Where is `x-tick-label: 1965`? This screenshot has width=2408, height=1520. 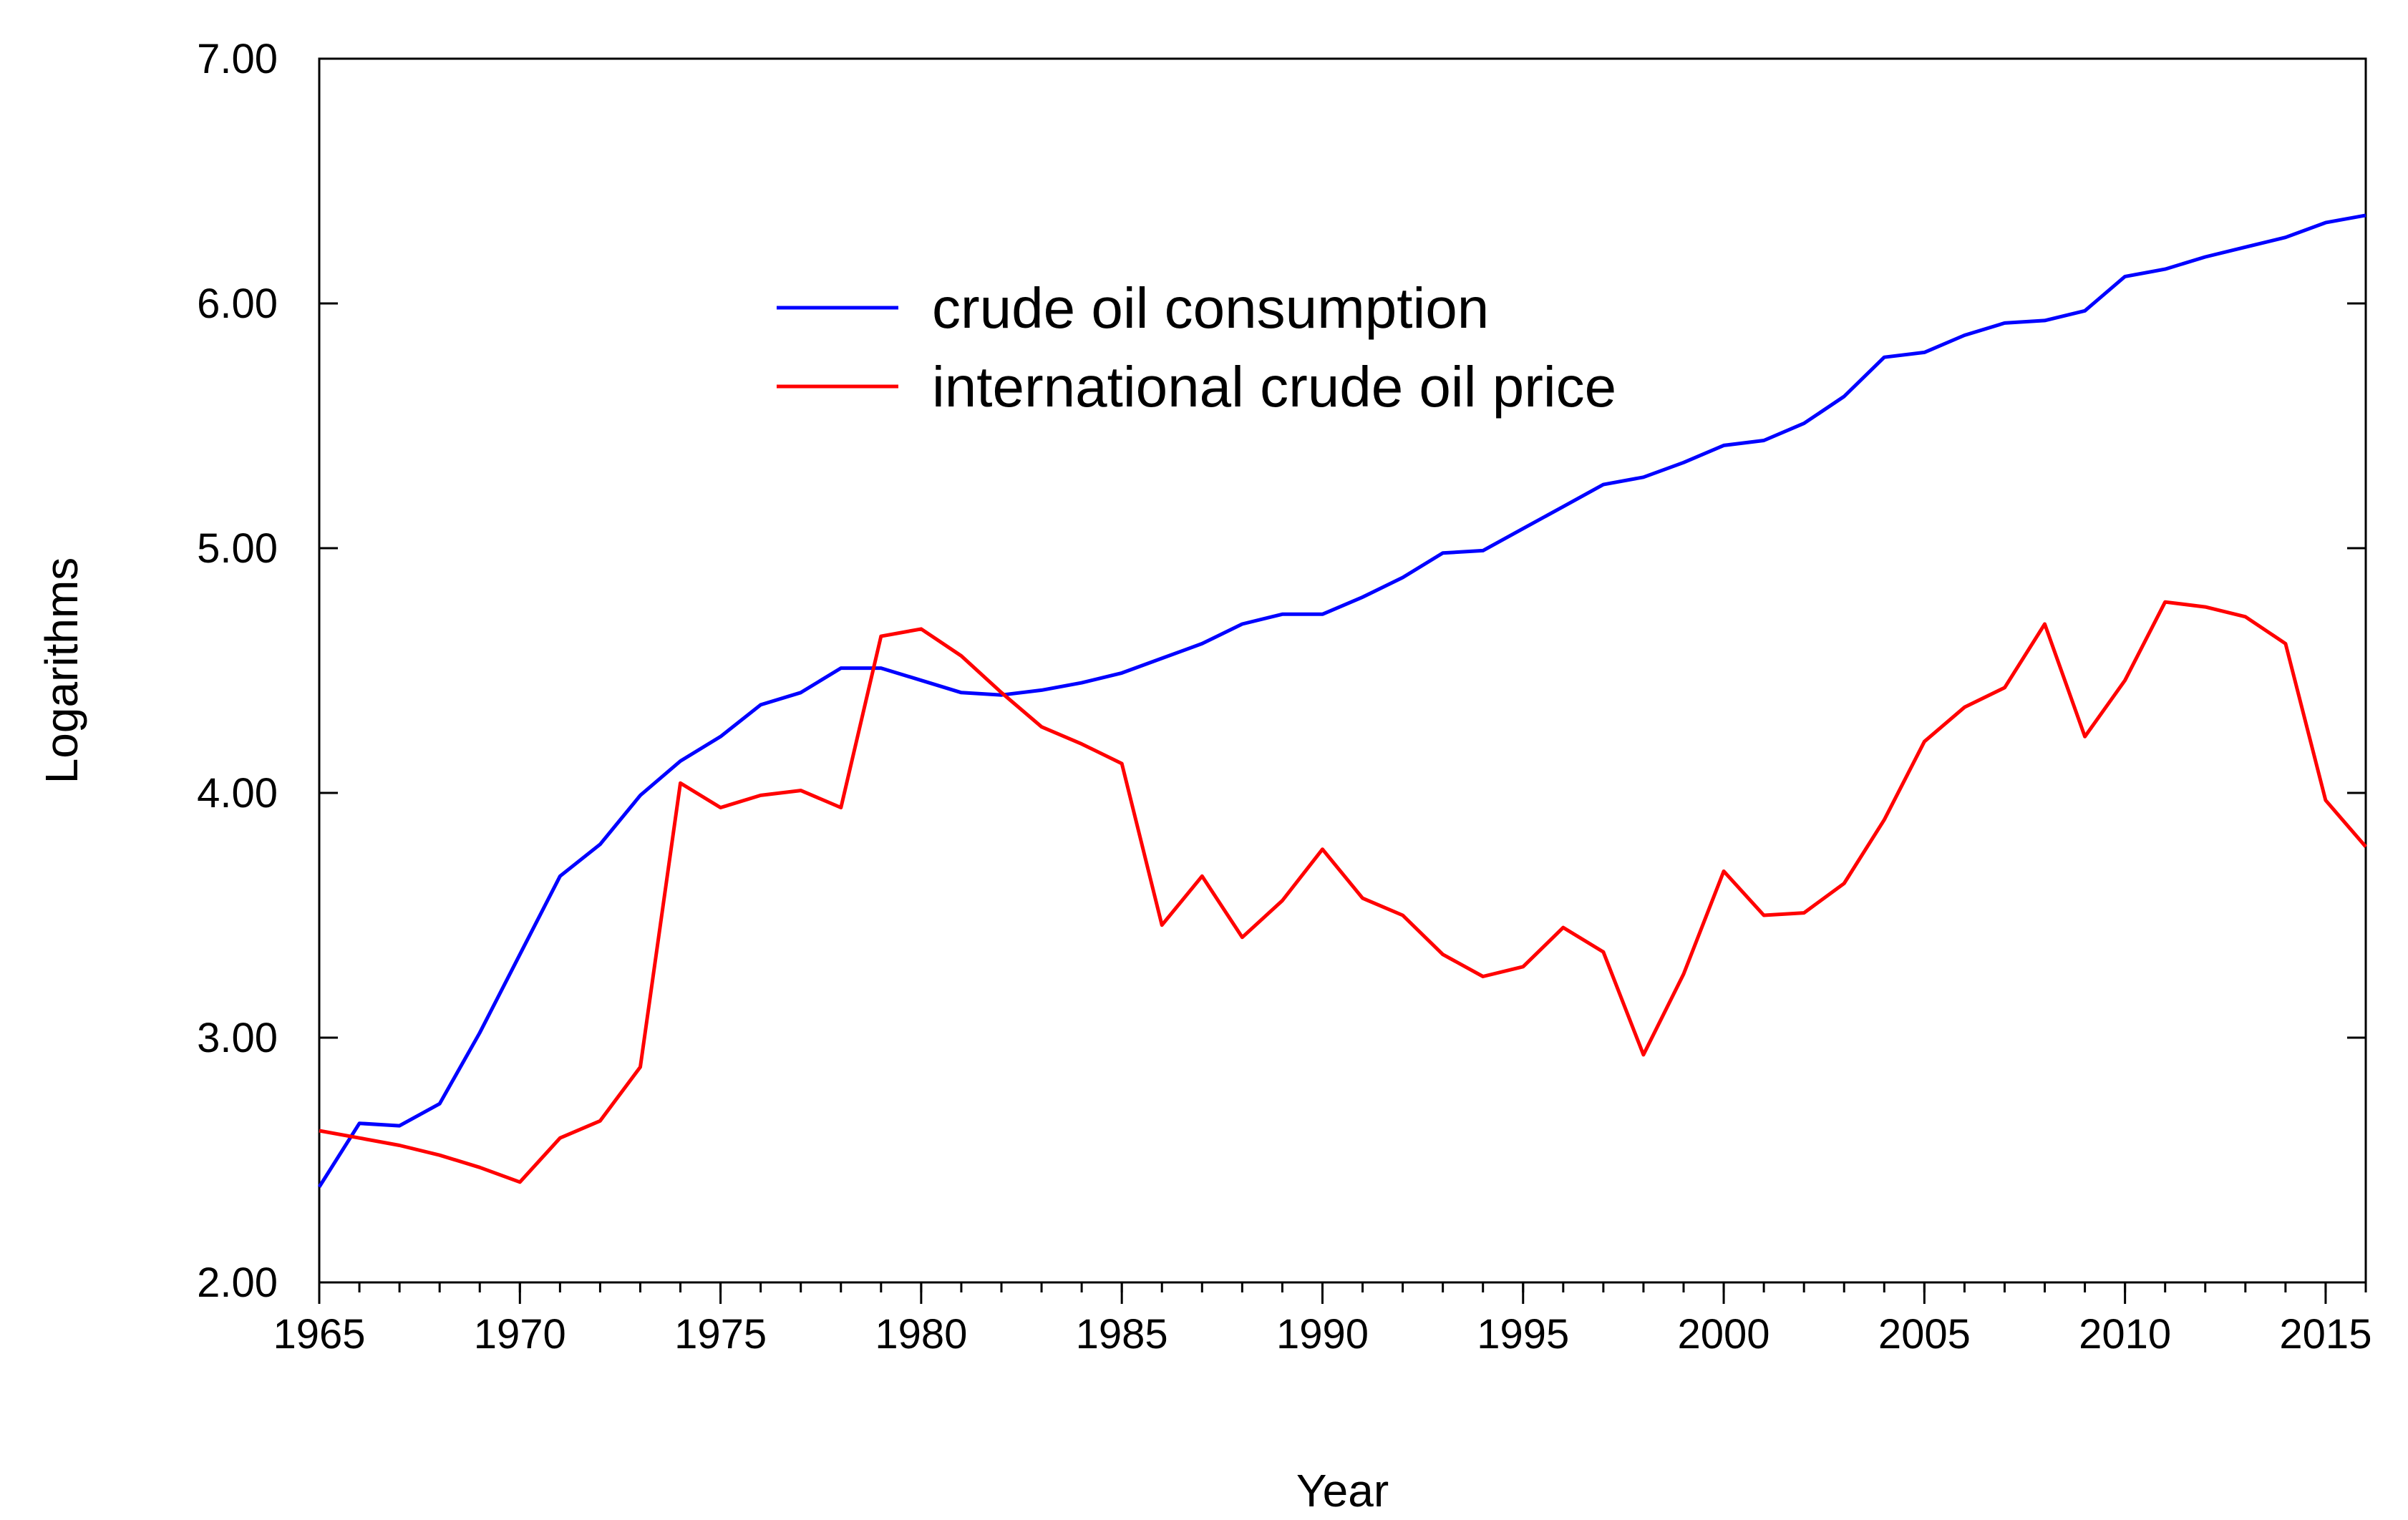 x-tick-label: 1965 is located at coordinates (319, 1335).